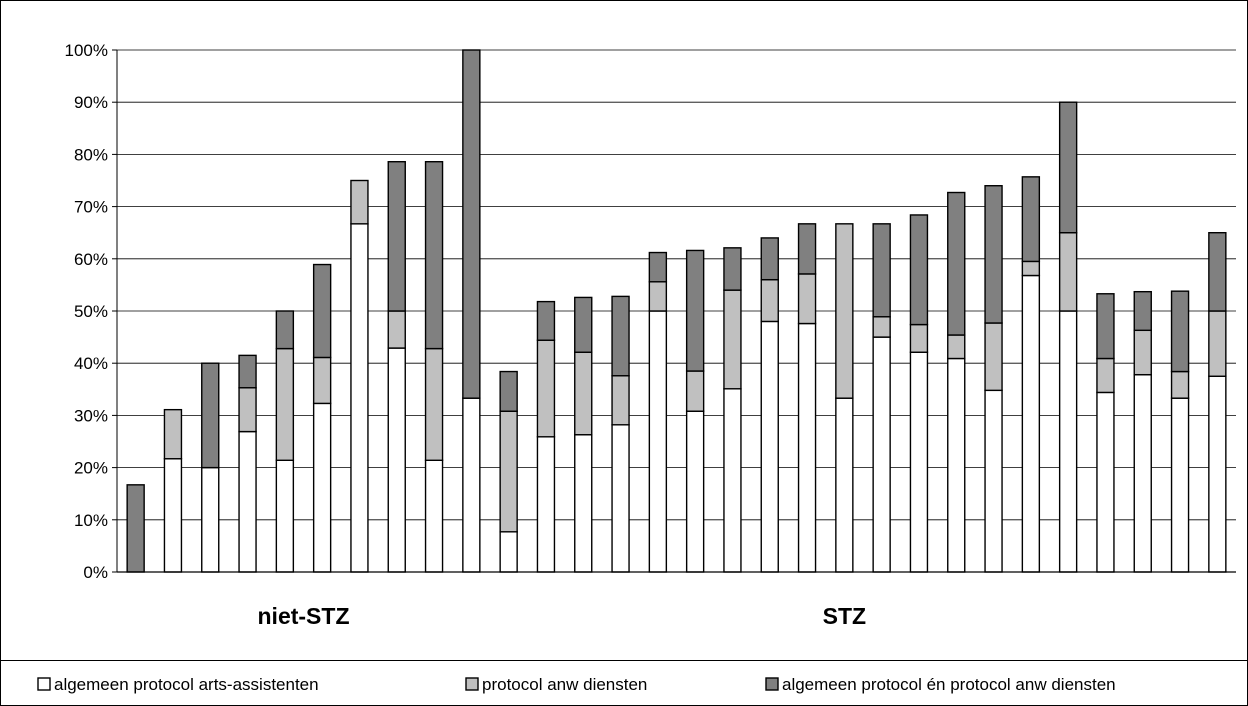  Describe the element at coordinates (91, 311) in the screenshot. I see `y-tick-label: 50%` at that location.